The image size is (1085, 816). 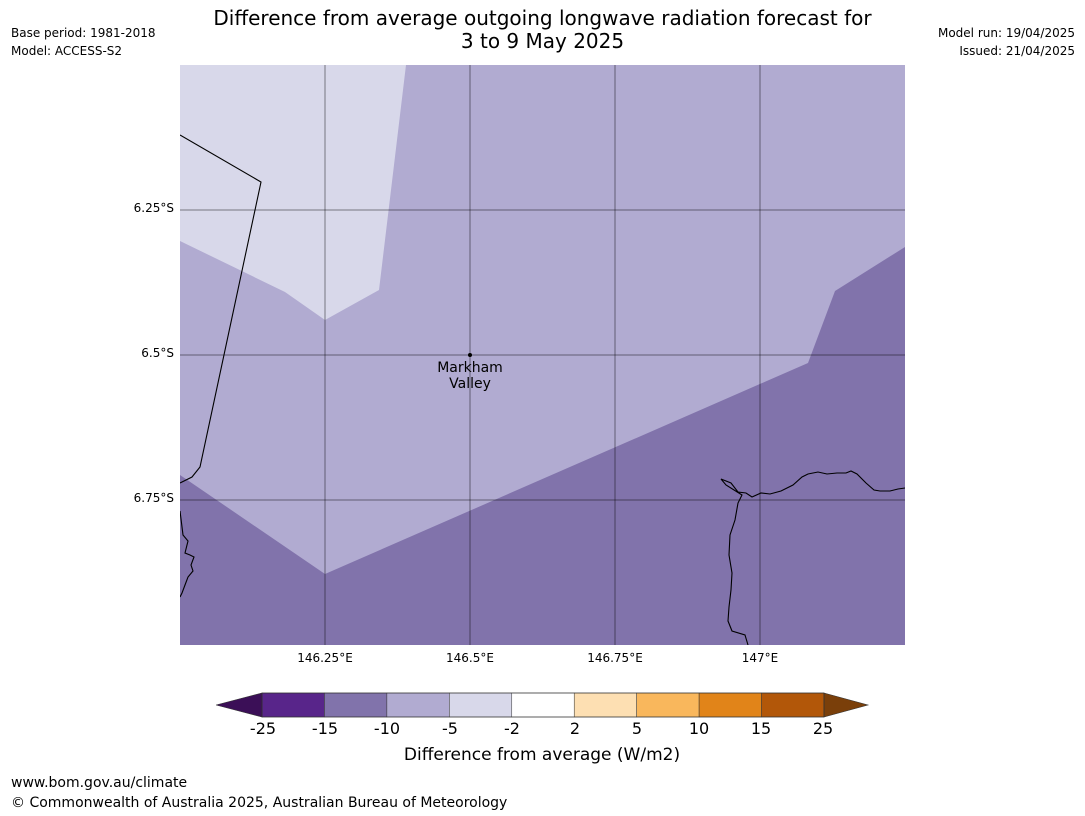 I want to click on map-region-light, so click(x=293, y=192).